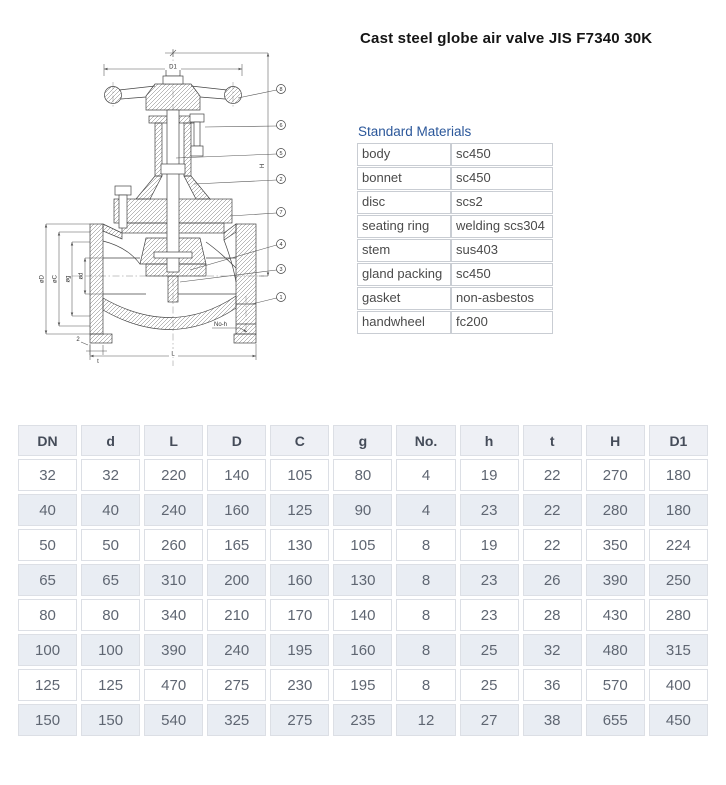  I want to click on cell: 200, so click(237, 580).